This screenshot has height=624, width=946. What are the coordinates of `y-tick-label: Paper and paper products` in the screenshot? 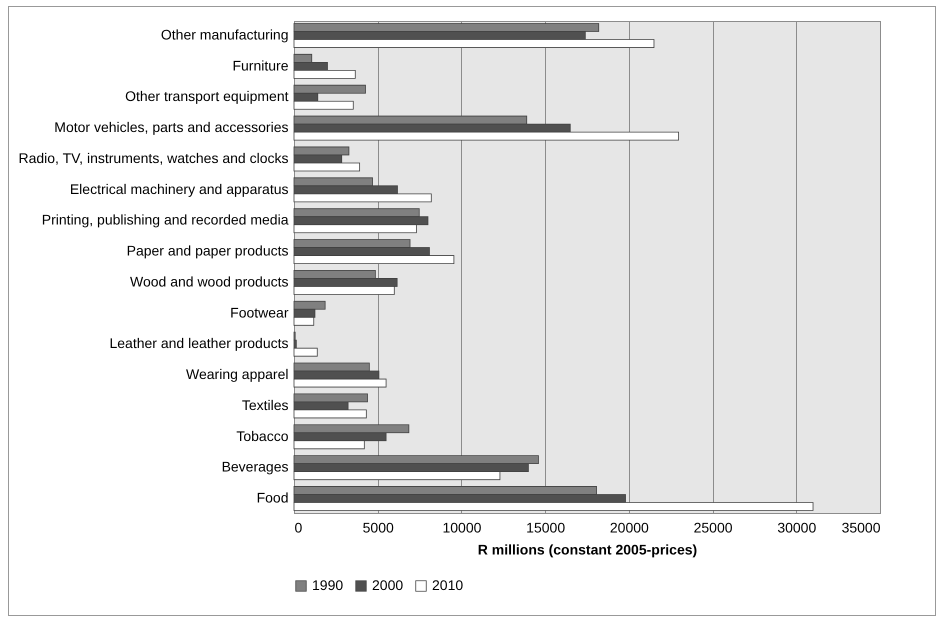 It's located at (207, 250).